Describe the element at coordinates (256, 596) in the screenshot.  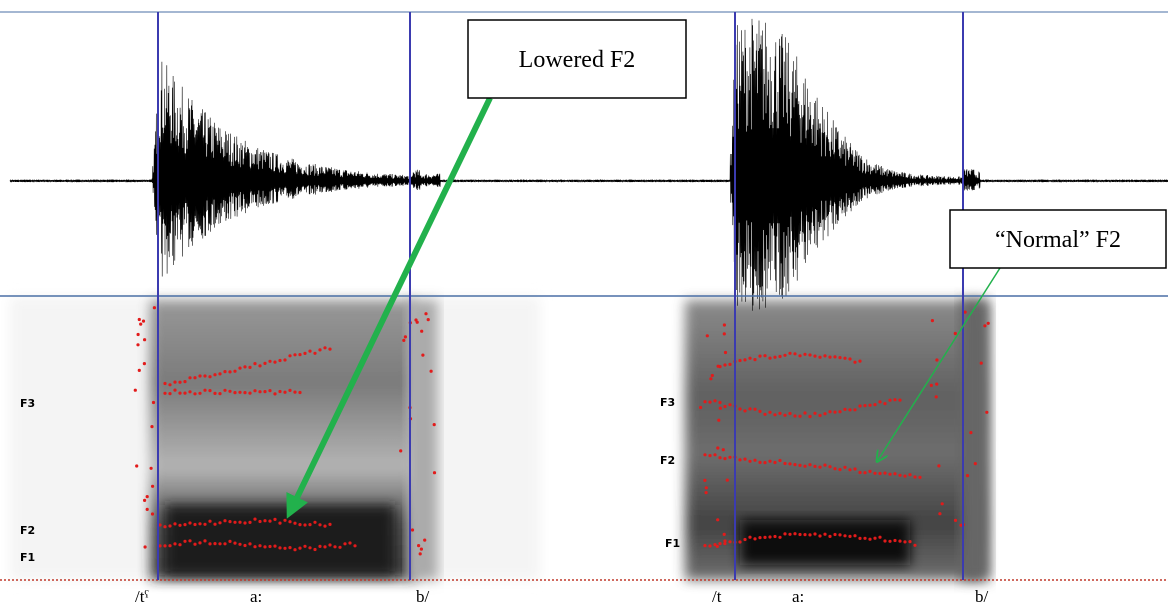
I see `segment-label: a:` at that location.